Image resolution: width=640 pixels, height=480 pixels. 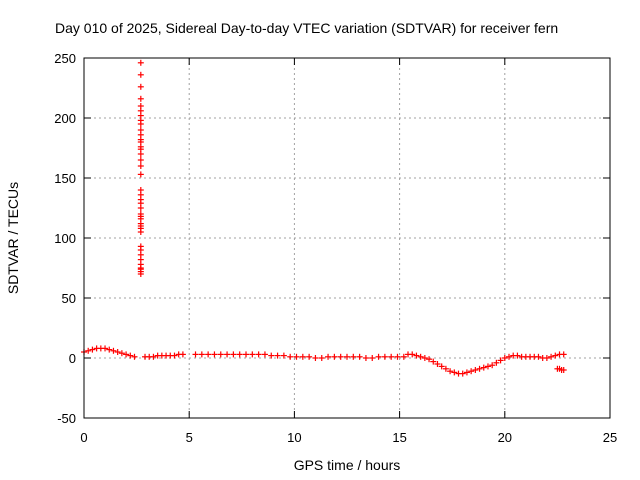 I want to click on x-tick-label: 15, so click(x=399, y=437).